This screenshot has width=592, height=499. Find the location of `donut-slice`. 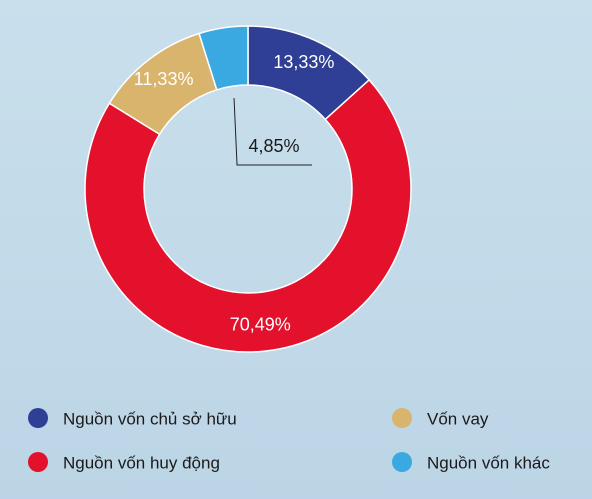

donut-slice is located at coordinates (223, 58).